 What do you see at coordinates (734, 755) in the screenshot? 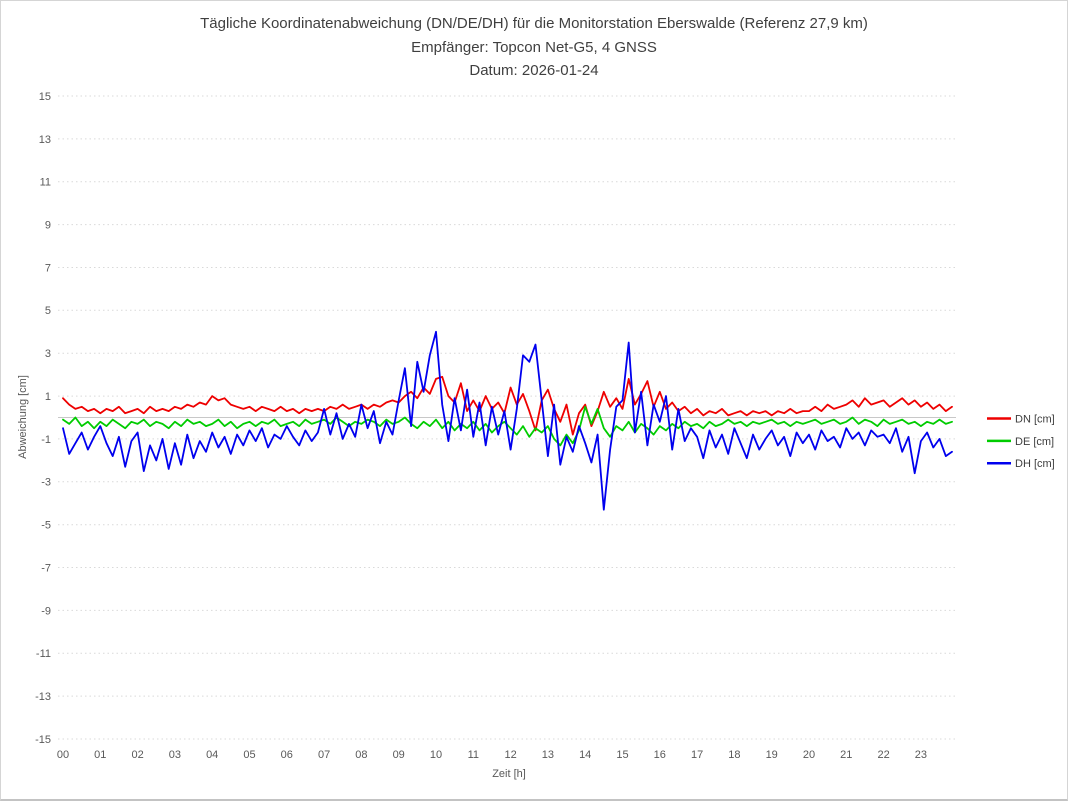
I see `x-tick-label: 18` at bounding box center [734, 755].